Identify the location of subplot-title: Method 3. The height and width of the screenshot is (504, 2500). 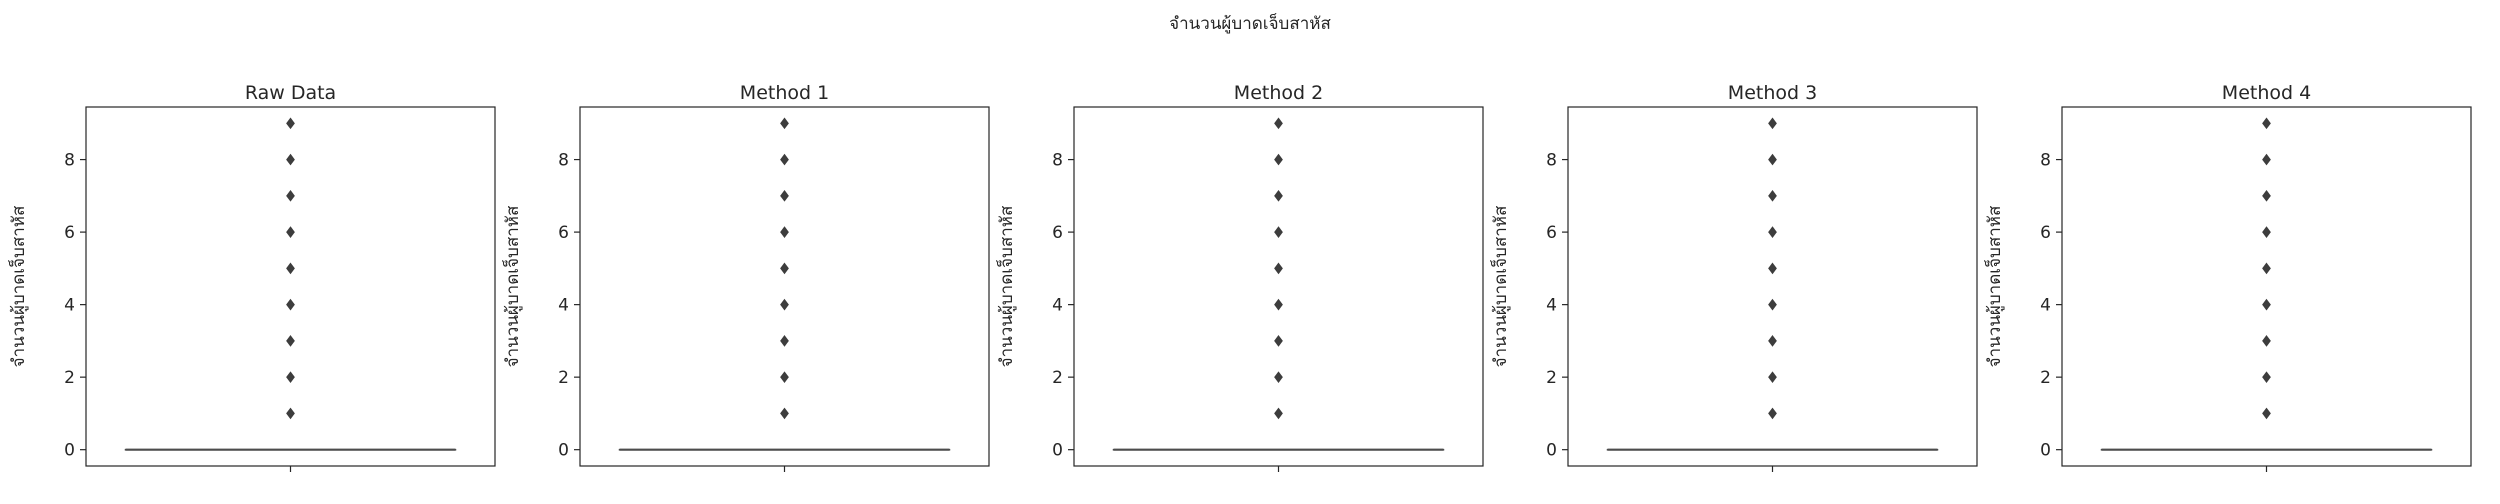
(1772, 93).